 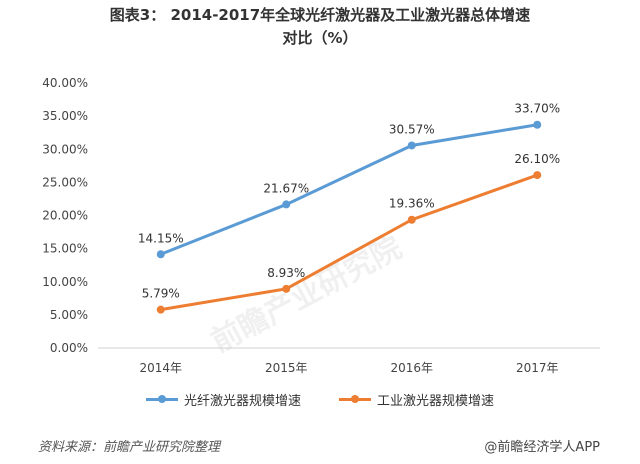 I want to click on source-note: 资料来源：前瞻产业研究院整理, so click(x=129, y=447).